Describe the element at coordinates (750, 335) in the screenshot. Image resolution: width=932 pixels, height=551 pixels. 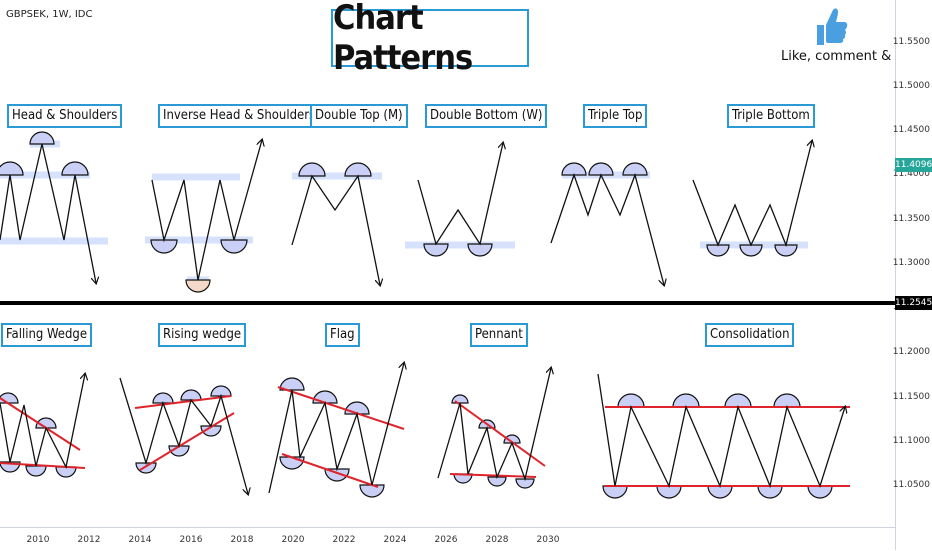
I see `pattern-label-consolidation: Consolidation` at that location.